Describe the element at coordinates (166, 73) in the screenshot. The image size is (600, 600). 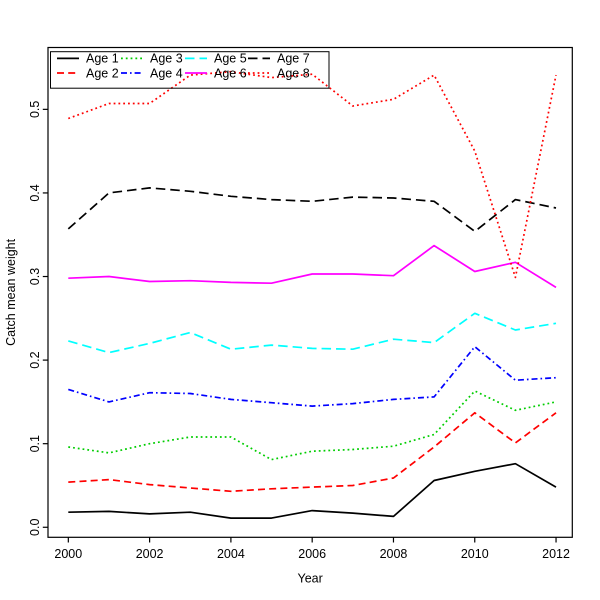
I see `legend-label-age-4: Age 4` at that location.